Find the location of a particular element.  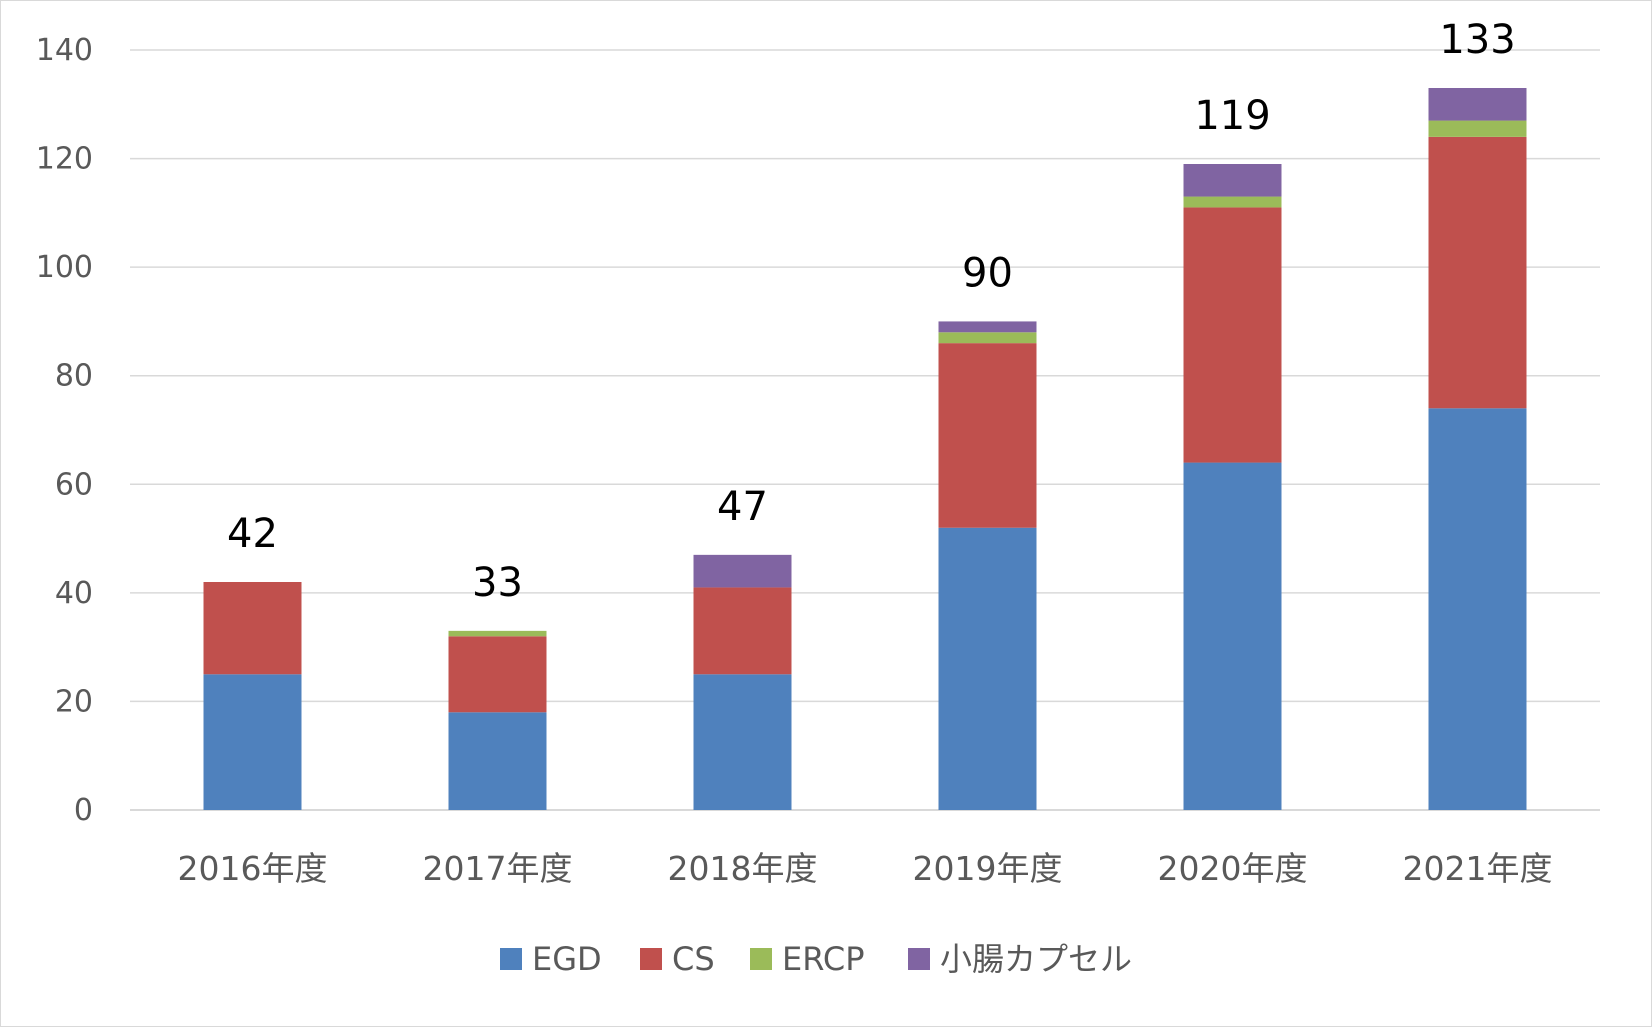

x-tick-label: 2020年度 is located at coordinates (1233, 868).